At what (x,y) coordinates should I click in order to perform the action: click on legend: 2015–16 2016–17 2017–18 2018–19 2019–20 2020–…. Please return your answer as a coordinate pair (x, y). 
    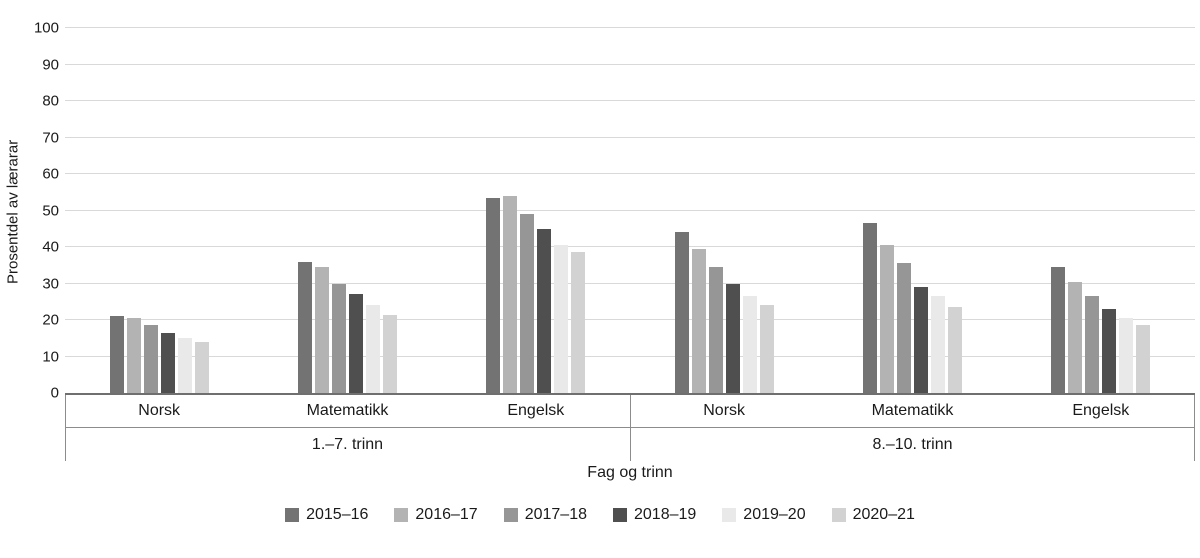
    Looking at the image, I should click on (600, 515).